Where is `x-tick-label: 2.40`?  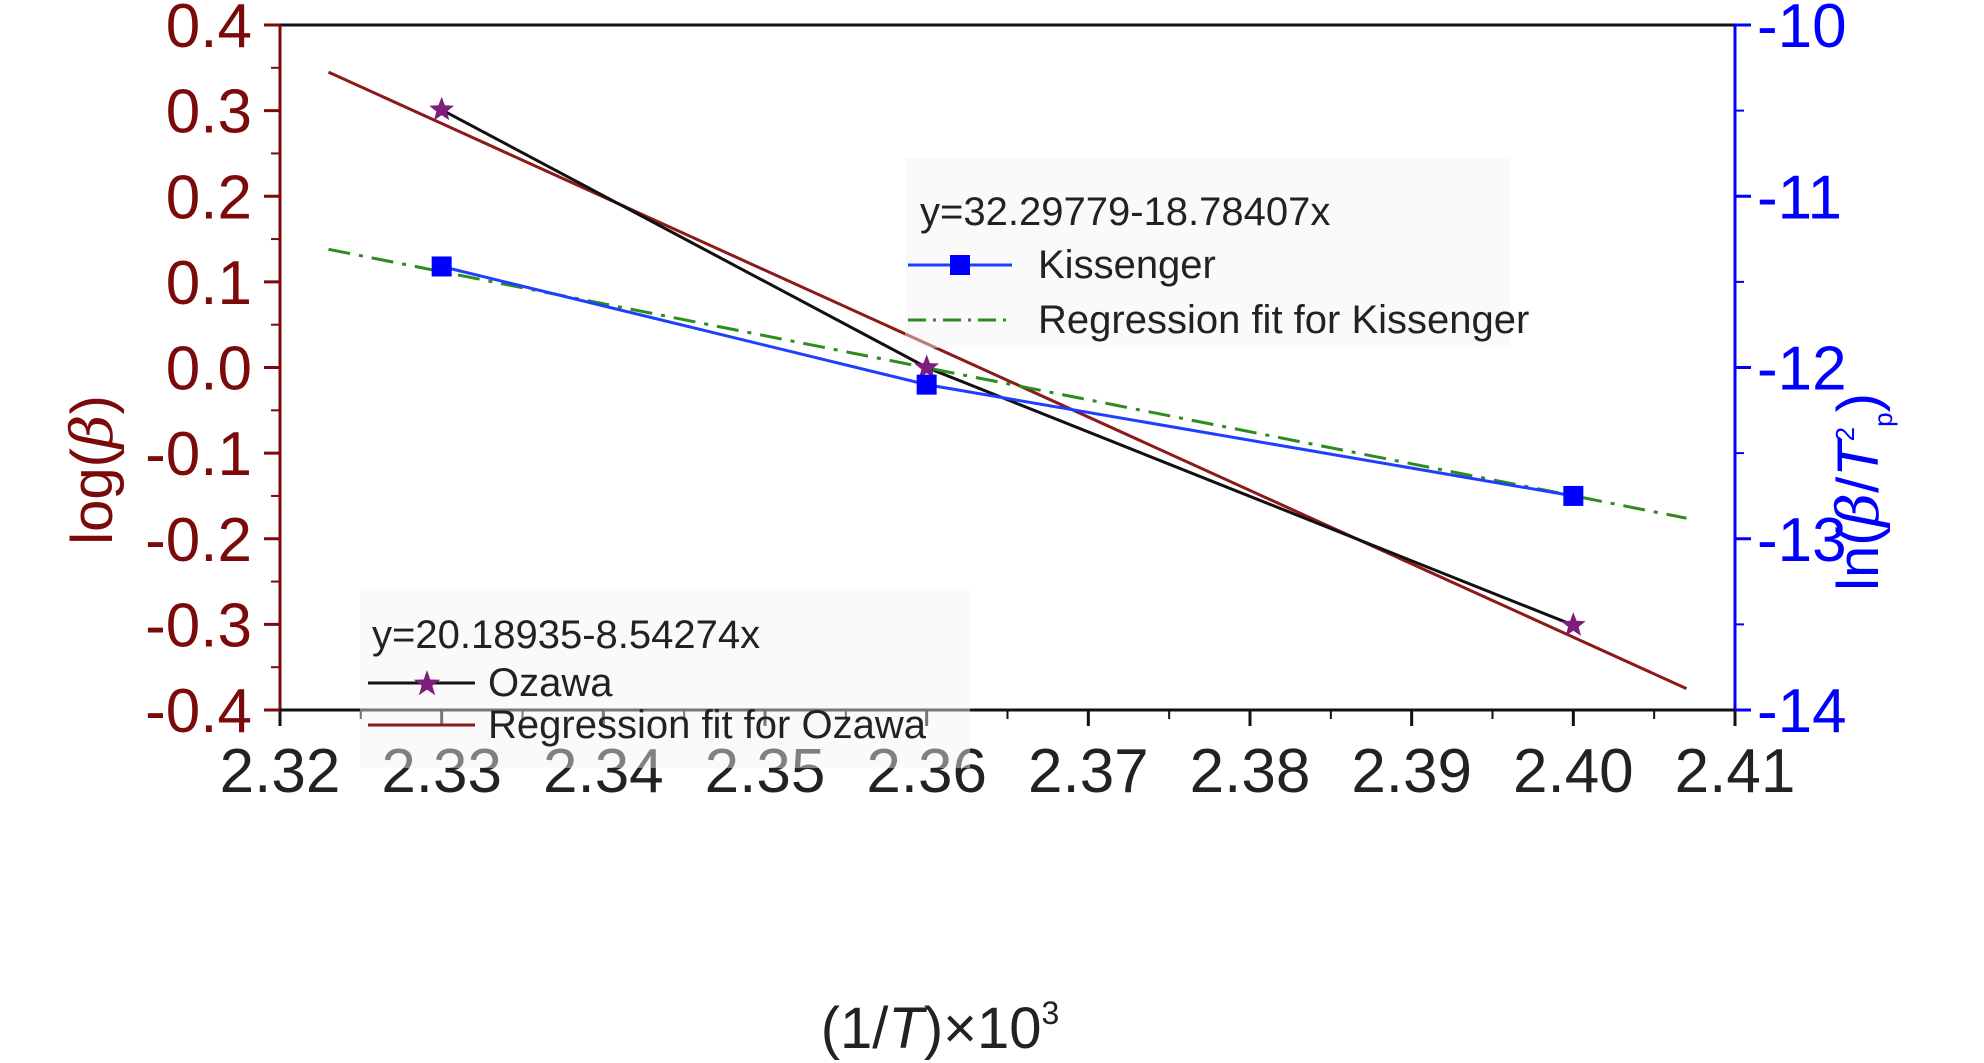 x-tick-label: 2.40 is located at coordinates (1573, 771).